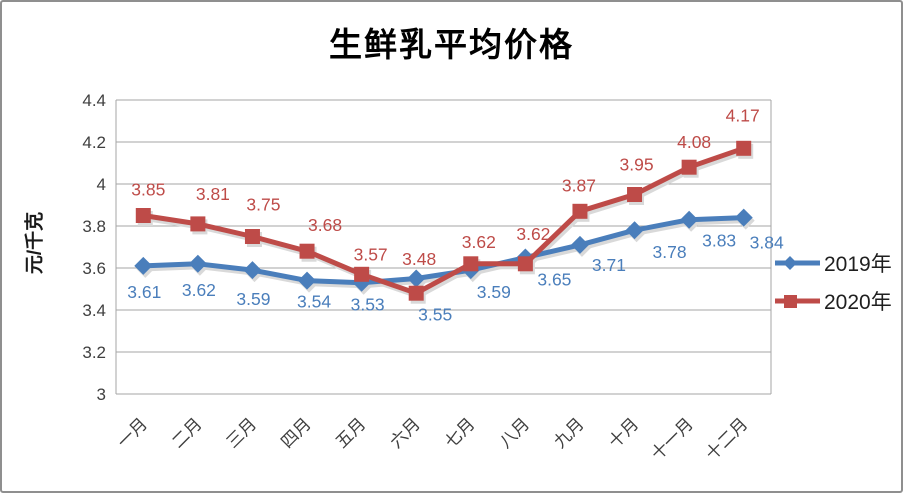 The image size is (903, 493). Describe the element at coordinates (101, 184) in the screenshot. I see `svg-text: 4` at that location.